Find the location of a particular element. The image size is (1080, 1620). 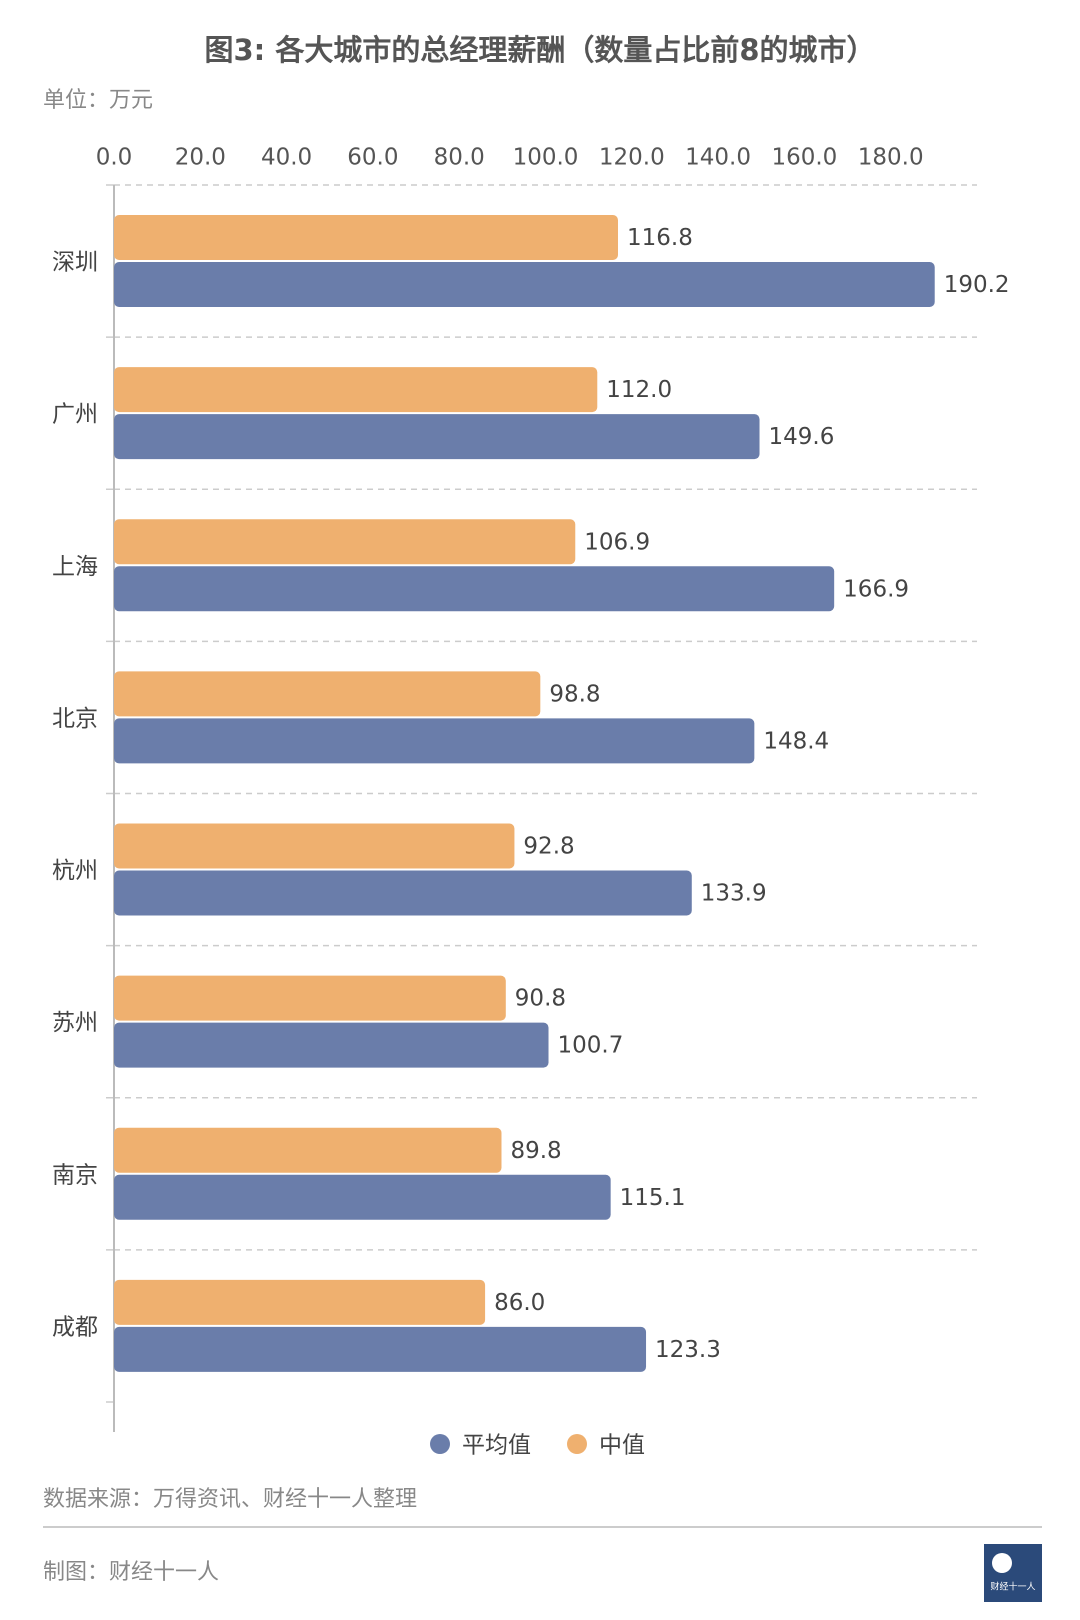

value-label: 100.7 is located at coordinates (591, 1046).